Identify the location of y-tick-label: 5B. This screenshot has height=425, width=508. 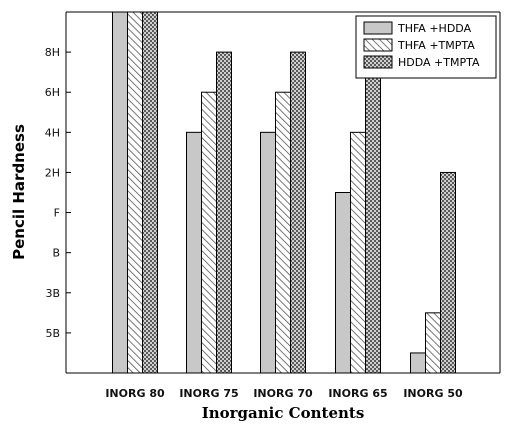
(52, 333).